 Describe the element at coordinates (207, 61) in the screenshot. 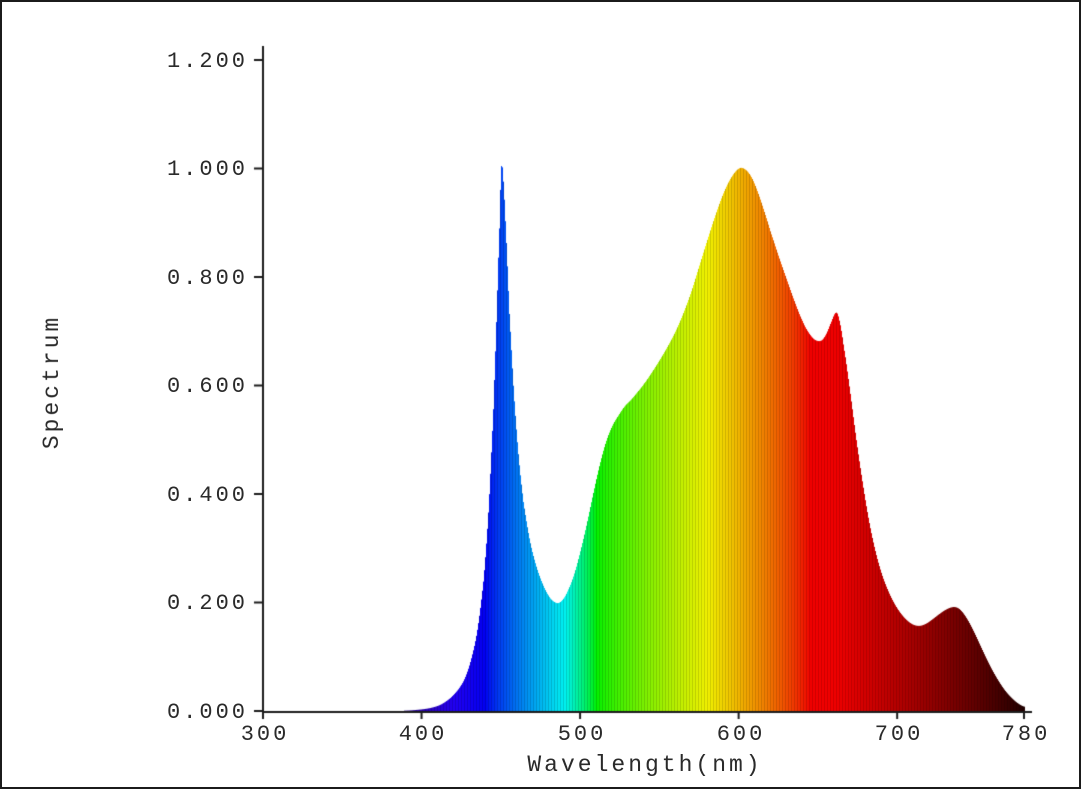

I see `y-tick-label-1200: 1.200` at that location.